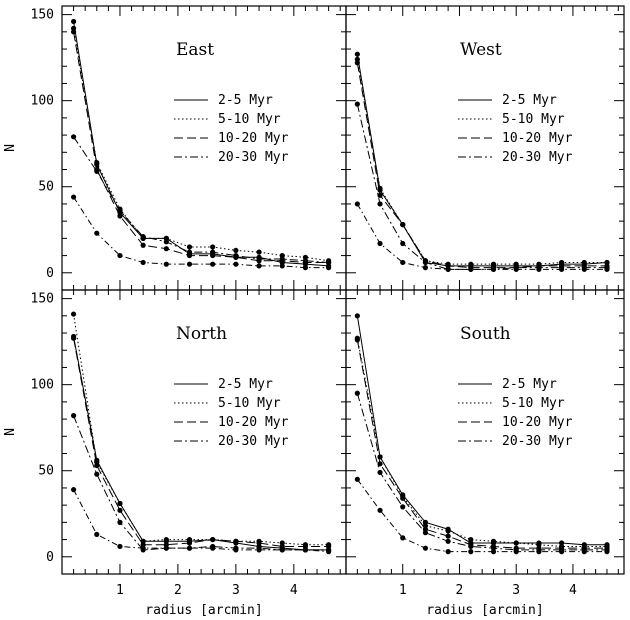  I want to click on y-tick-label: 150, so click(42, 15).